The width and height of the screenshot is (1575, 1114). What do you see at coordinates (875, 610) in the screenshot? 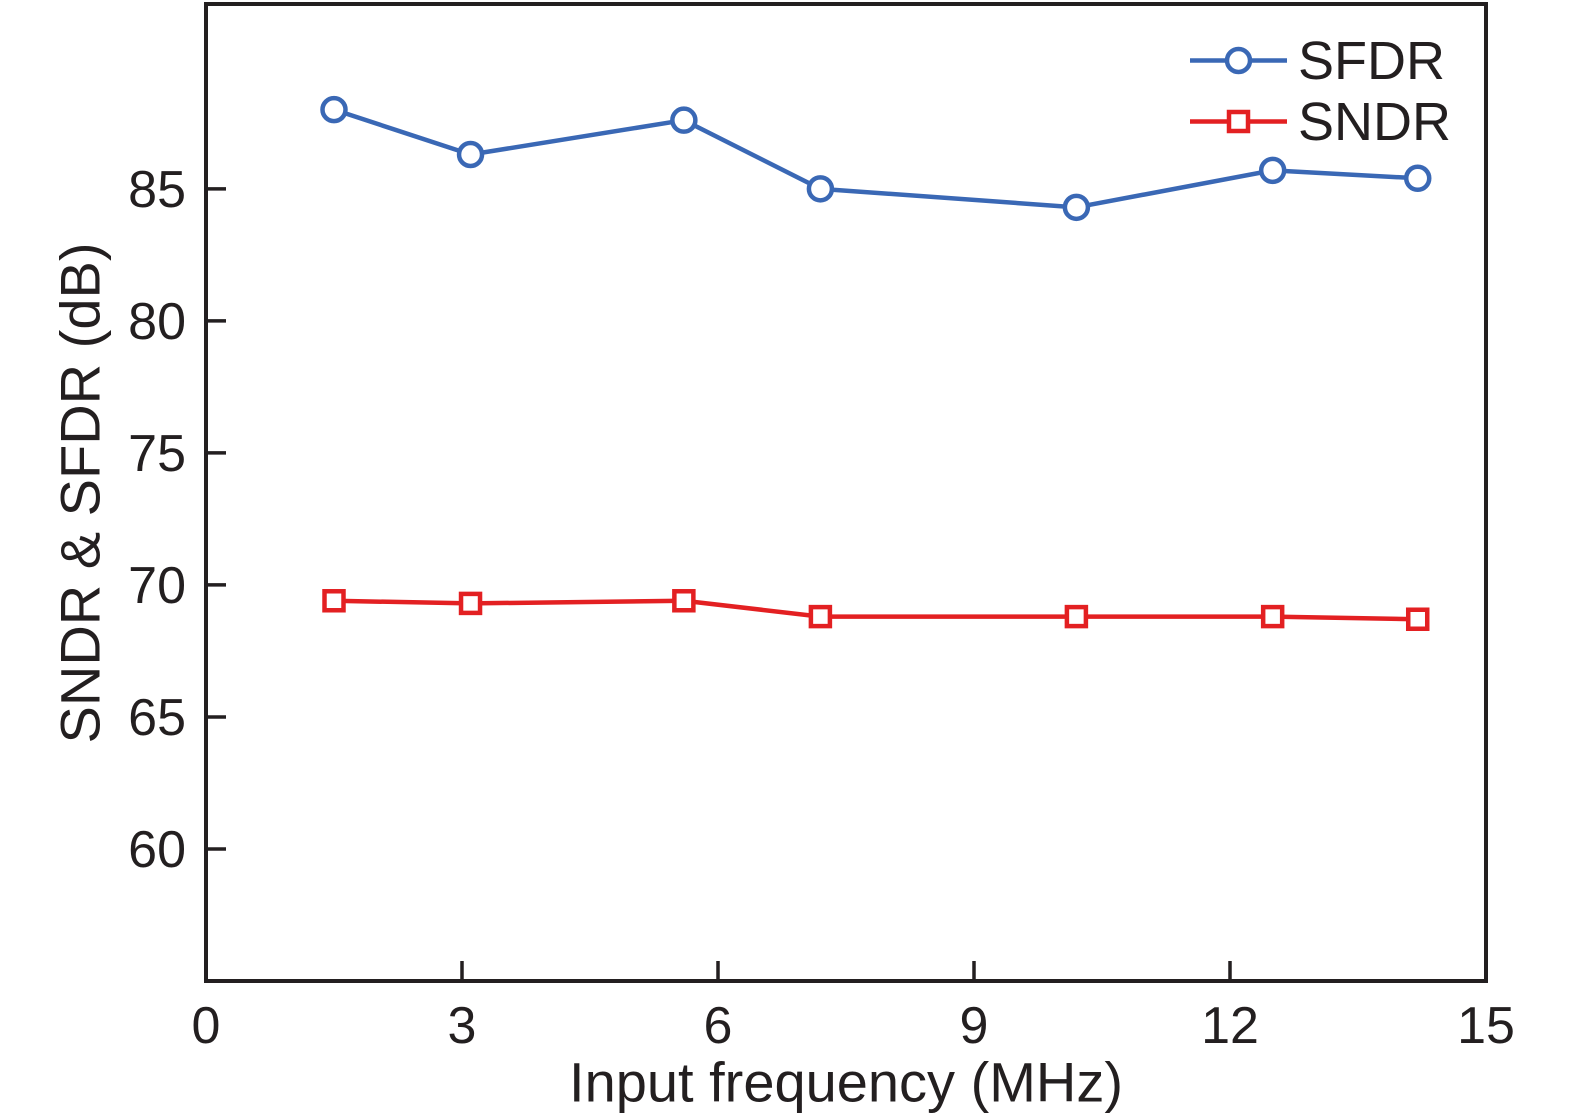
I see `series-line-sndr` at bounding box center [875, 610].